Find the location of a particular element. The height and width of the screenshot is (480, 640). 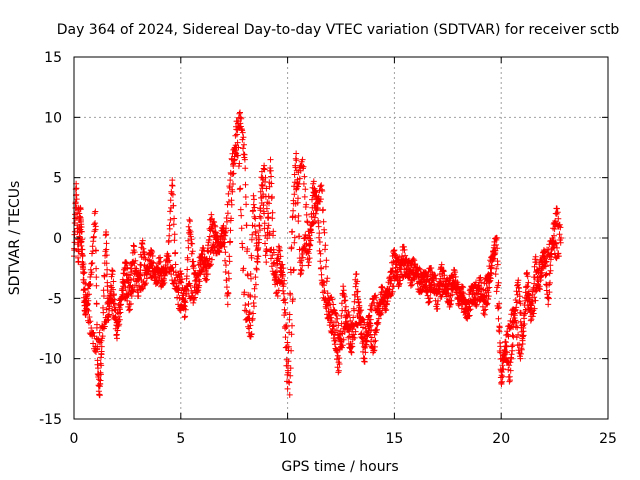

y-axis-label: SDTVAR / TECUs is located at coordinates (15, 238).